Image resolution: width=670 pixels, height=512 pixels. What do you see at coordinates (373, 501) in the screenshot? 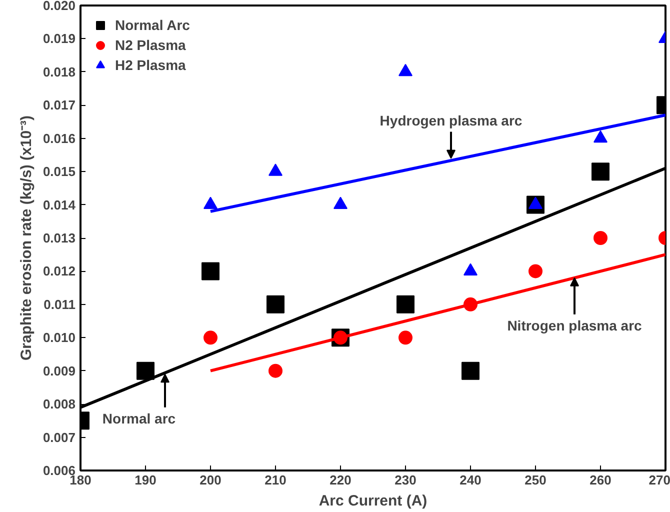
I see `x-axis-title: Arc Current (A)` at bounding box center [373, 501].